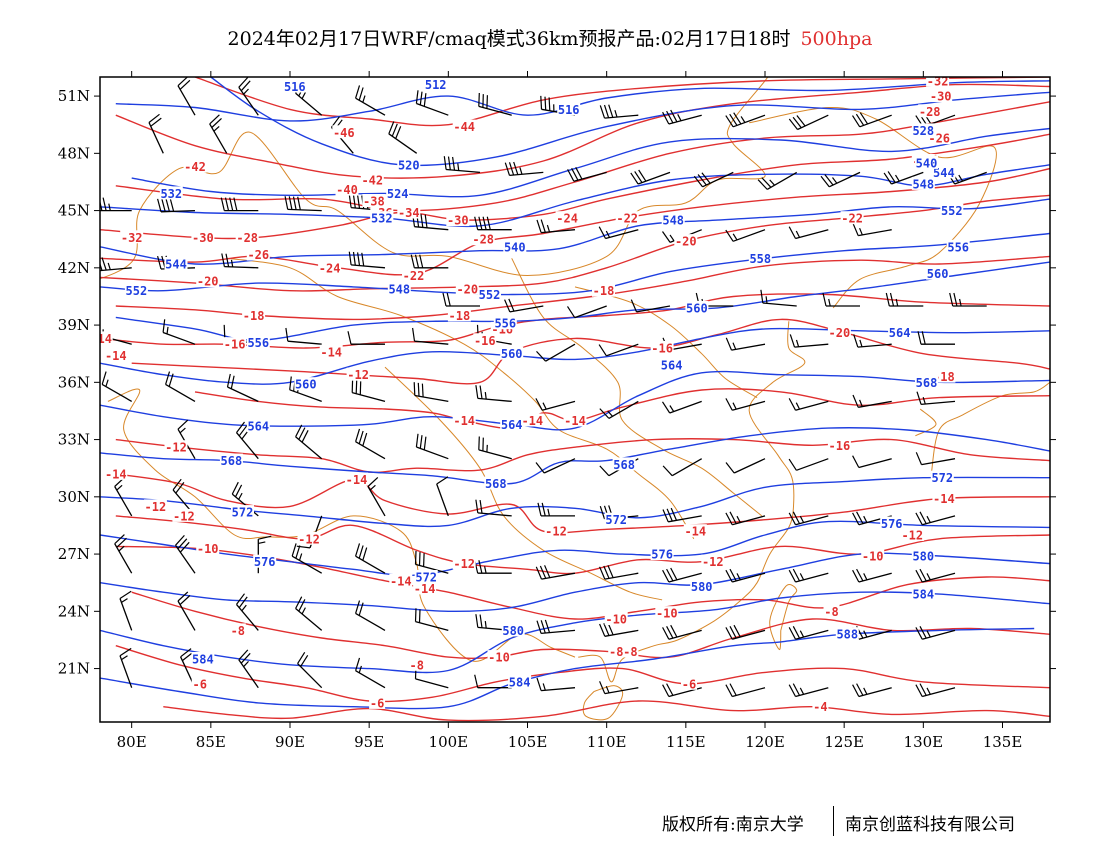  Describe the element at coordinates (254, 316) in the screenshot. I see `temperature-label: -18` at that location.